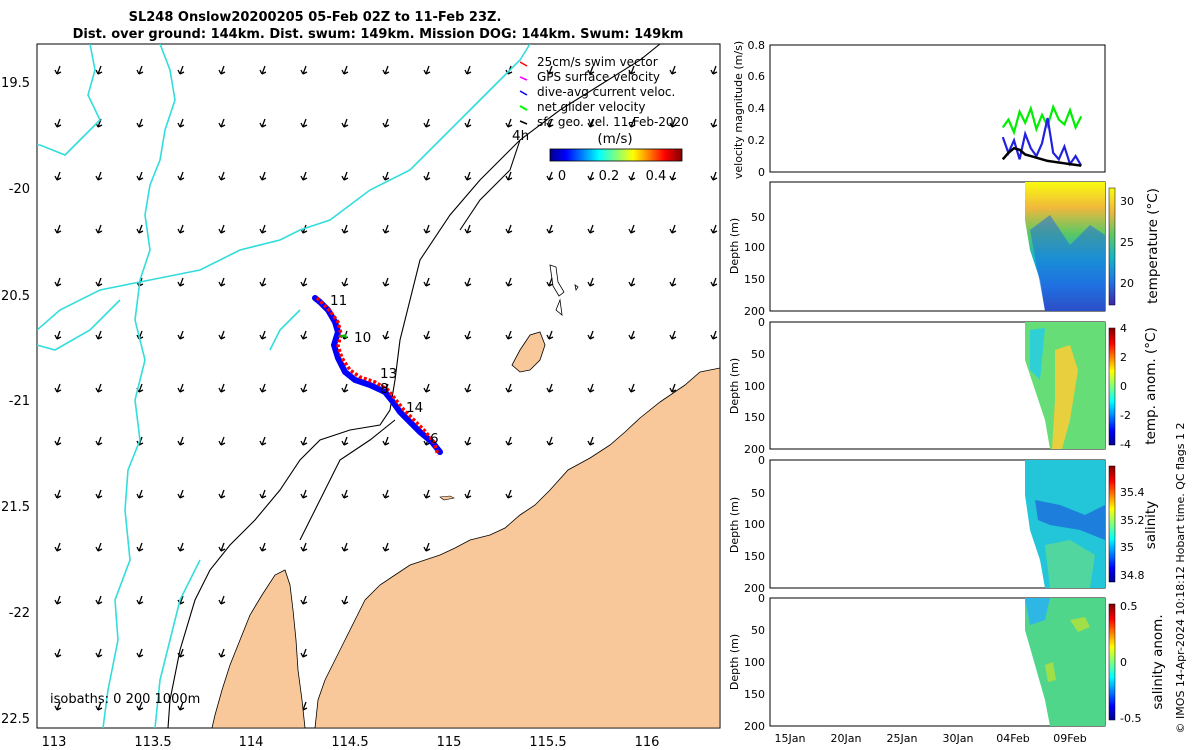 The height and width of the screenshot is (750, 1200). What do you see at coordinates (1127, 547) in the screenshot?
I see `sal-cbar-35: 35` at bounding box center [1127, 547].